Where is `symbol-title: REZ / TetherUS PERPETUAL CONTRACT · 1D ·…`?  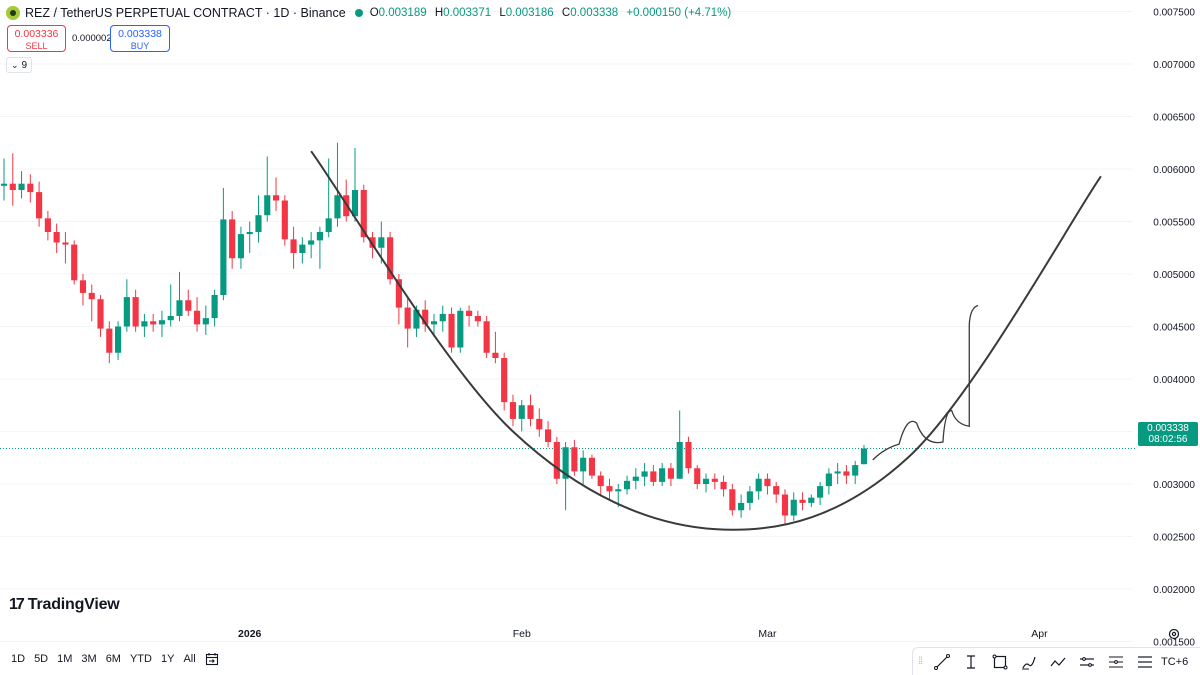 symbol-title: REZ / TetherUS PERPETUAL CONTRACT · 1D ·… is located at coordinates (185, 13).